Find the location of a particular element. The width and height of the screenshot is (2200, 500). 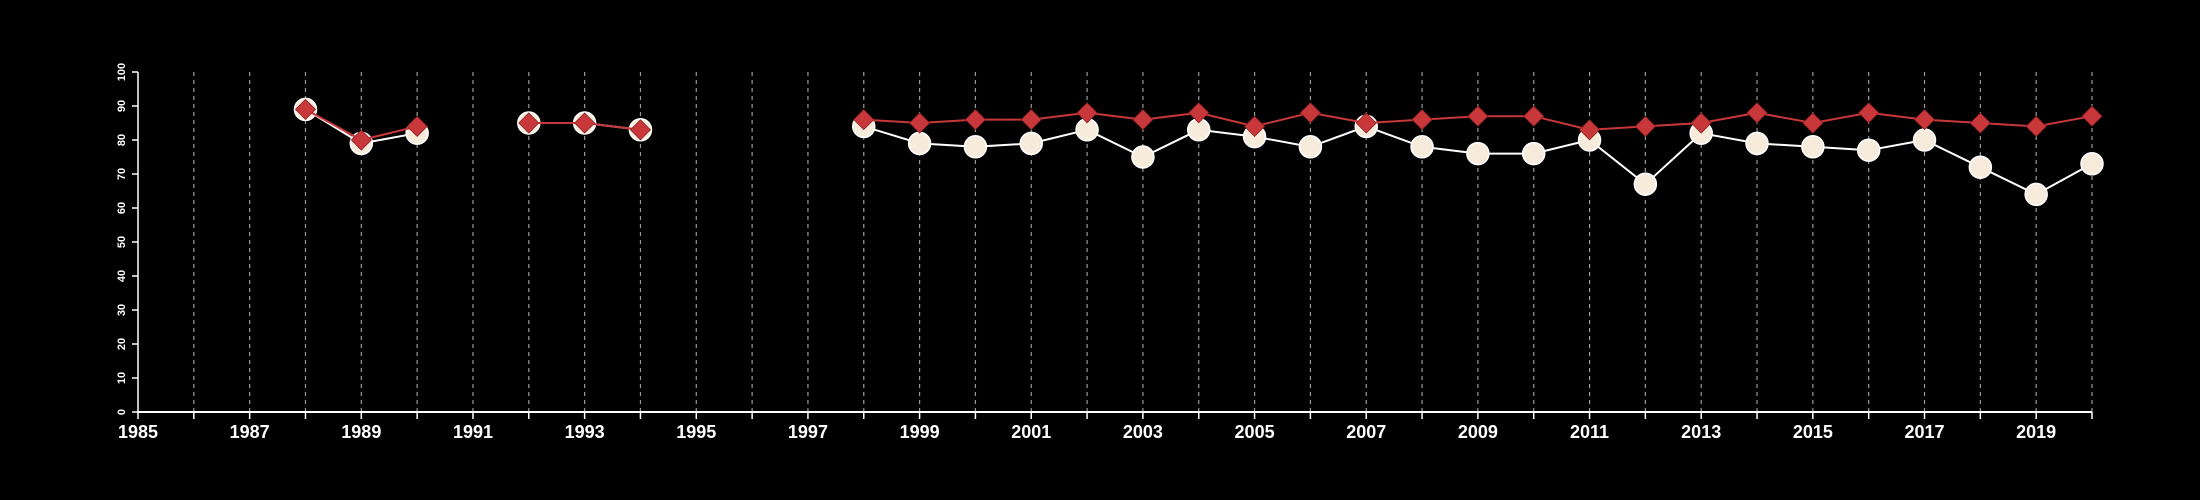

y-tick-label: 0 is located at coordinates (122, 412).